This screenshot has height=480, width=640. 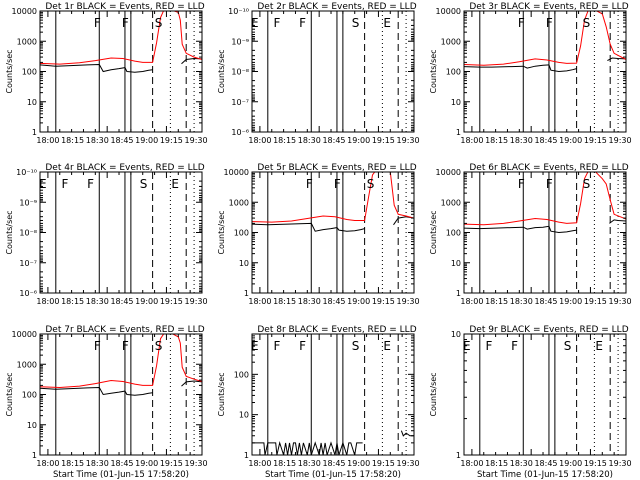 What do you see at coordinates (28, 202) in the screenshot?
I see `y-tick-label: 10⁻⁹` at bounding box center [28, 202].